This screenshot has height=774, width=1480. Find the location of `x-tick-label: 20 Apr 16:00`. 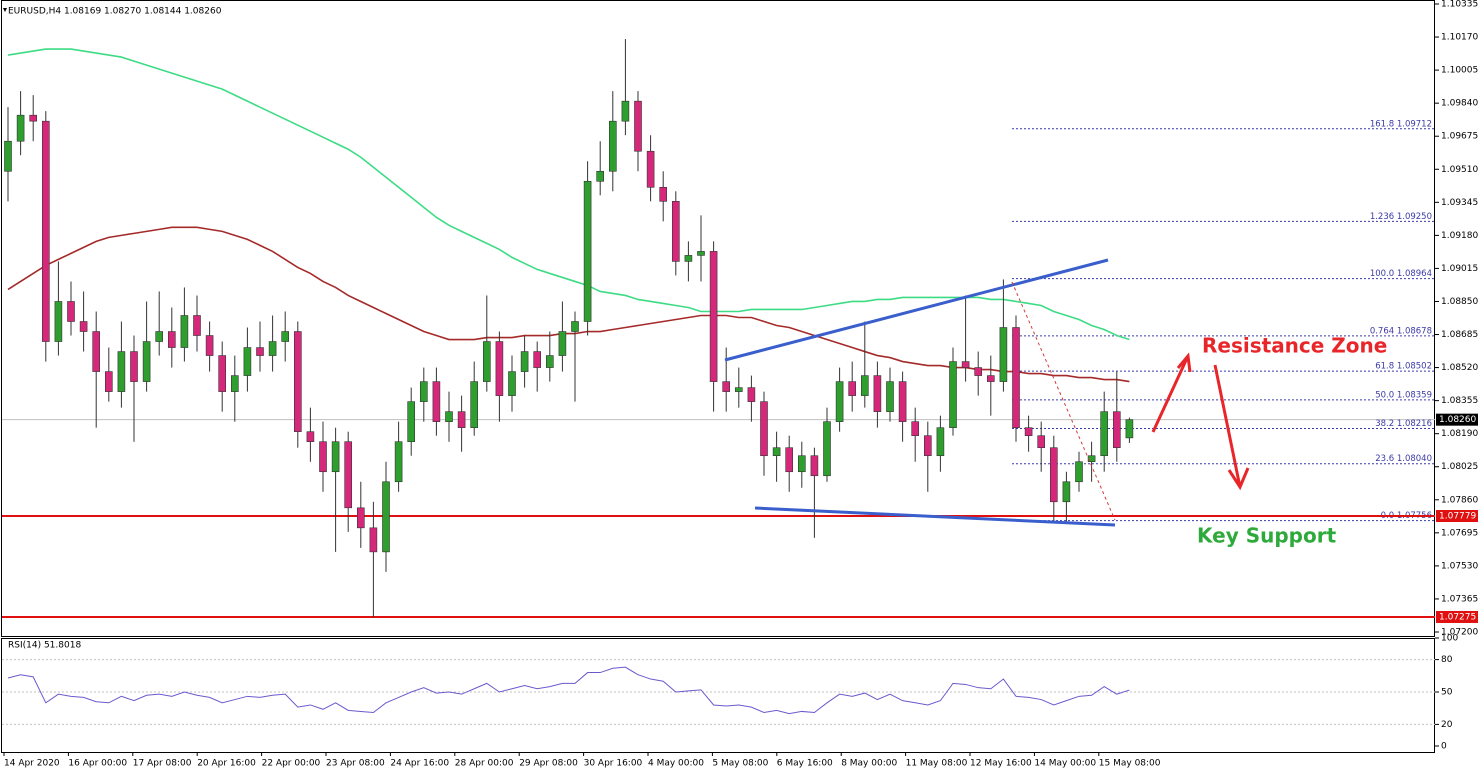

x-tick-label: 20 Apr 16:00 is located at coordinates (226, 764).